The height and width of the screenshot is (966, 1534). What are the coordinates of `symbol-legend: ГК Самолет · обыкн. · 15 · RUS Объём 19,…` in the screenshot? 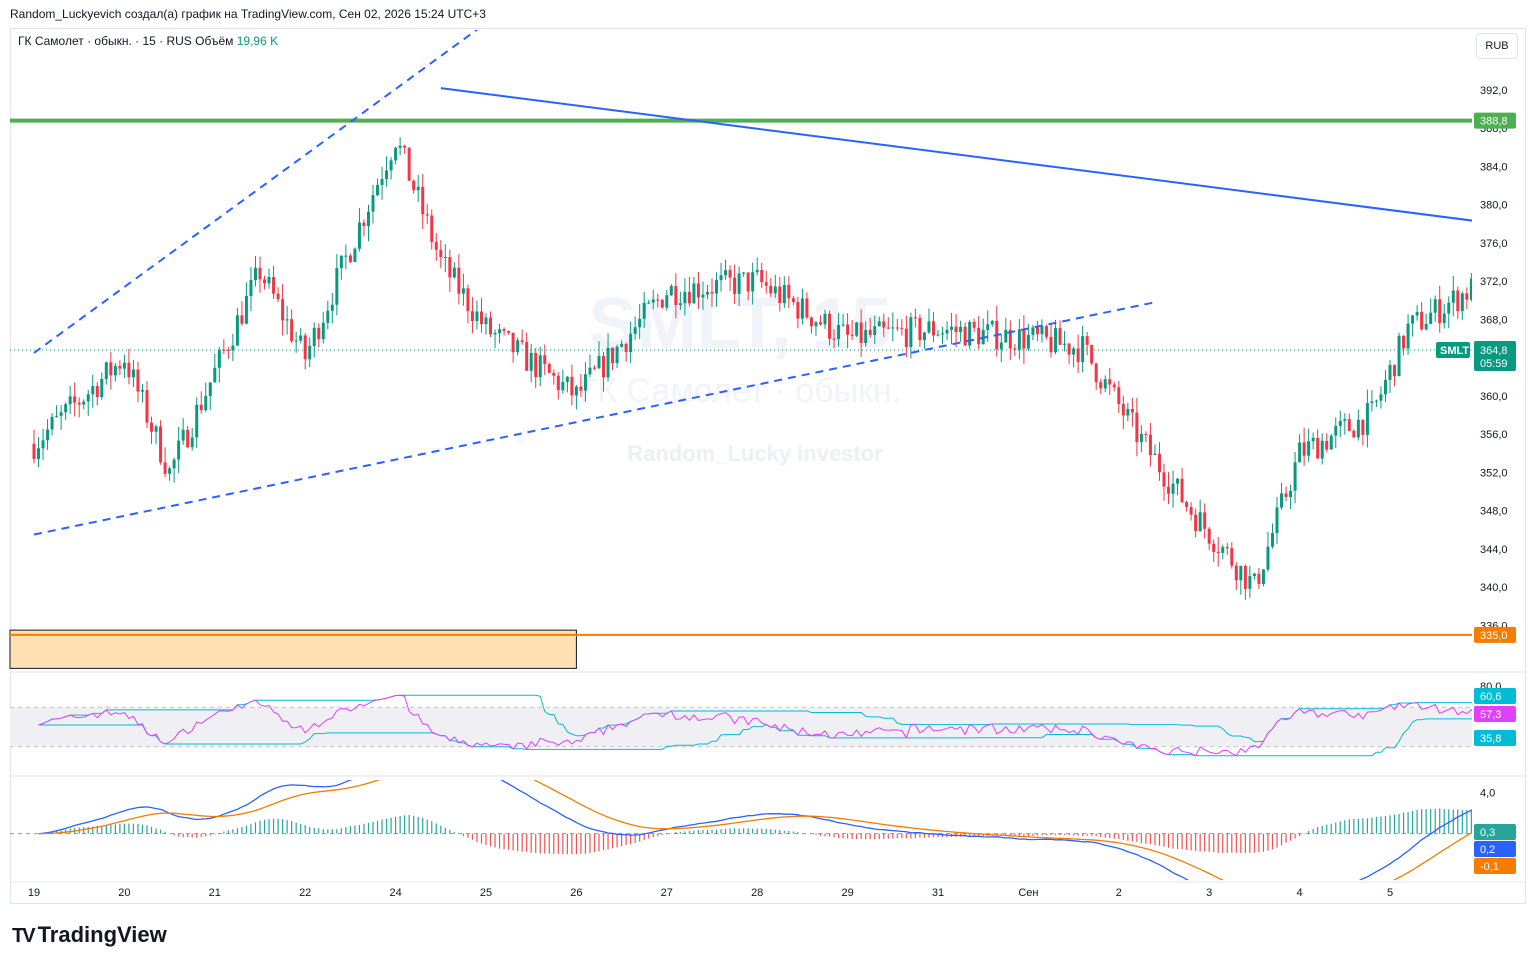 It's located at (148, 41).